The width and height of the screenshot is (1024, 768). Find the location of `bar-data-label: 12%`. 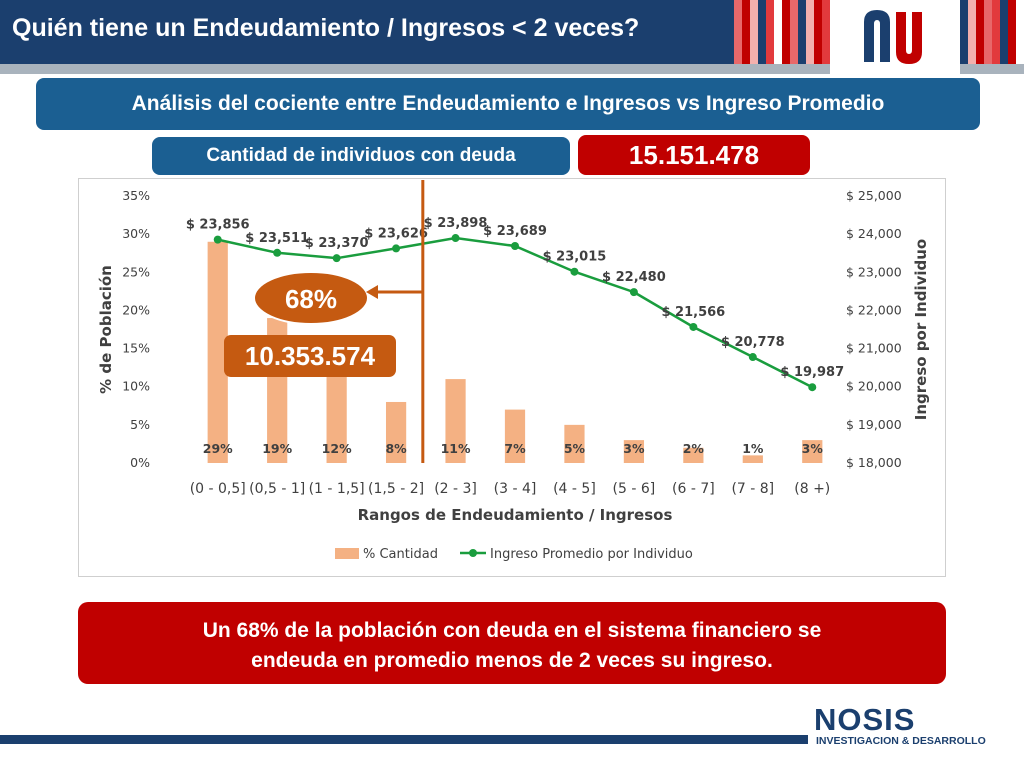

bar-data-label: 12% is located at coordinates (337, 448).